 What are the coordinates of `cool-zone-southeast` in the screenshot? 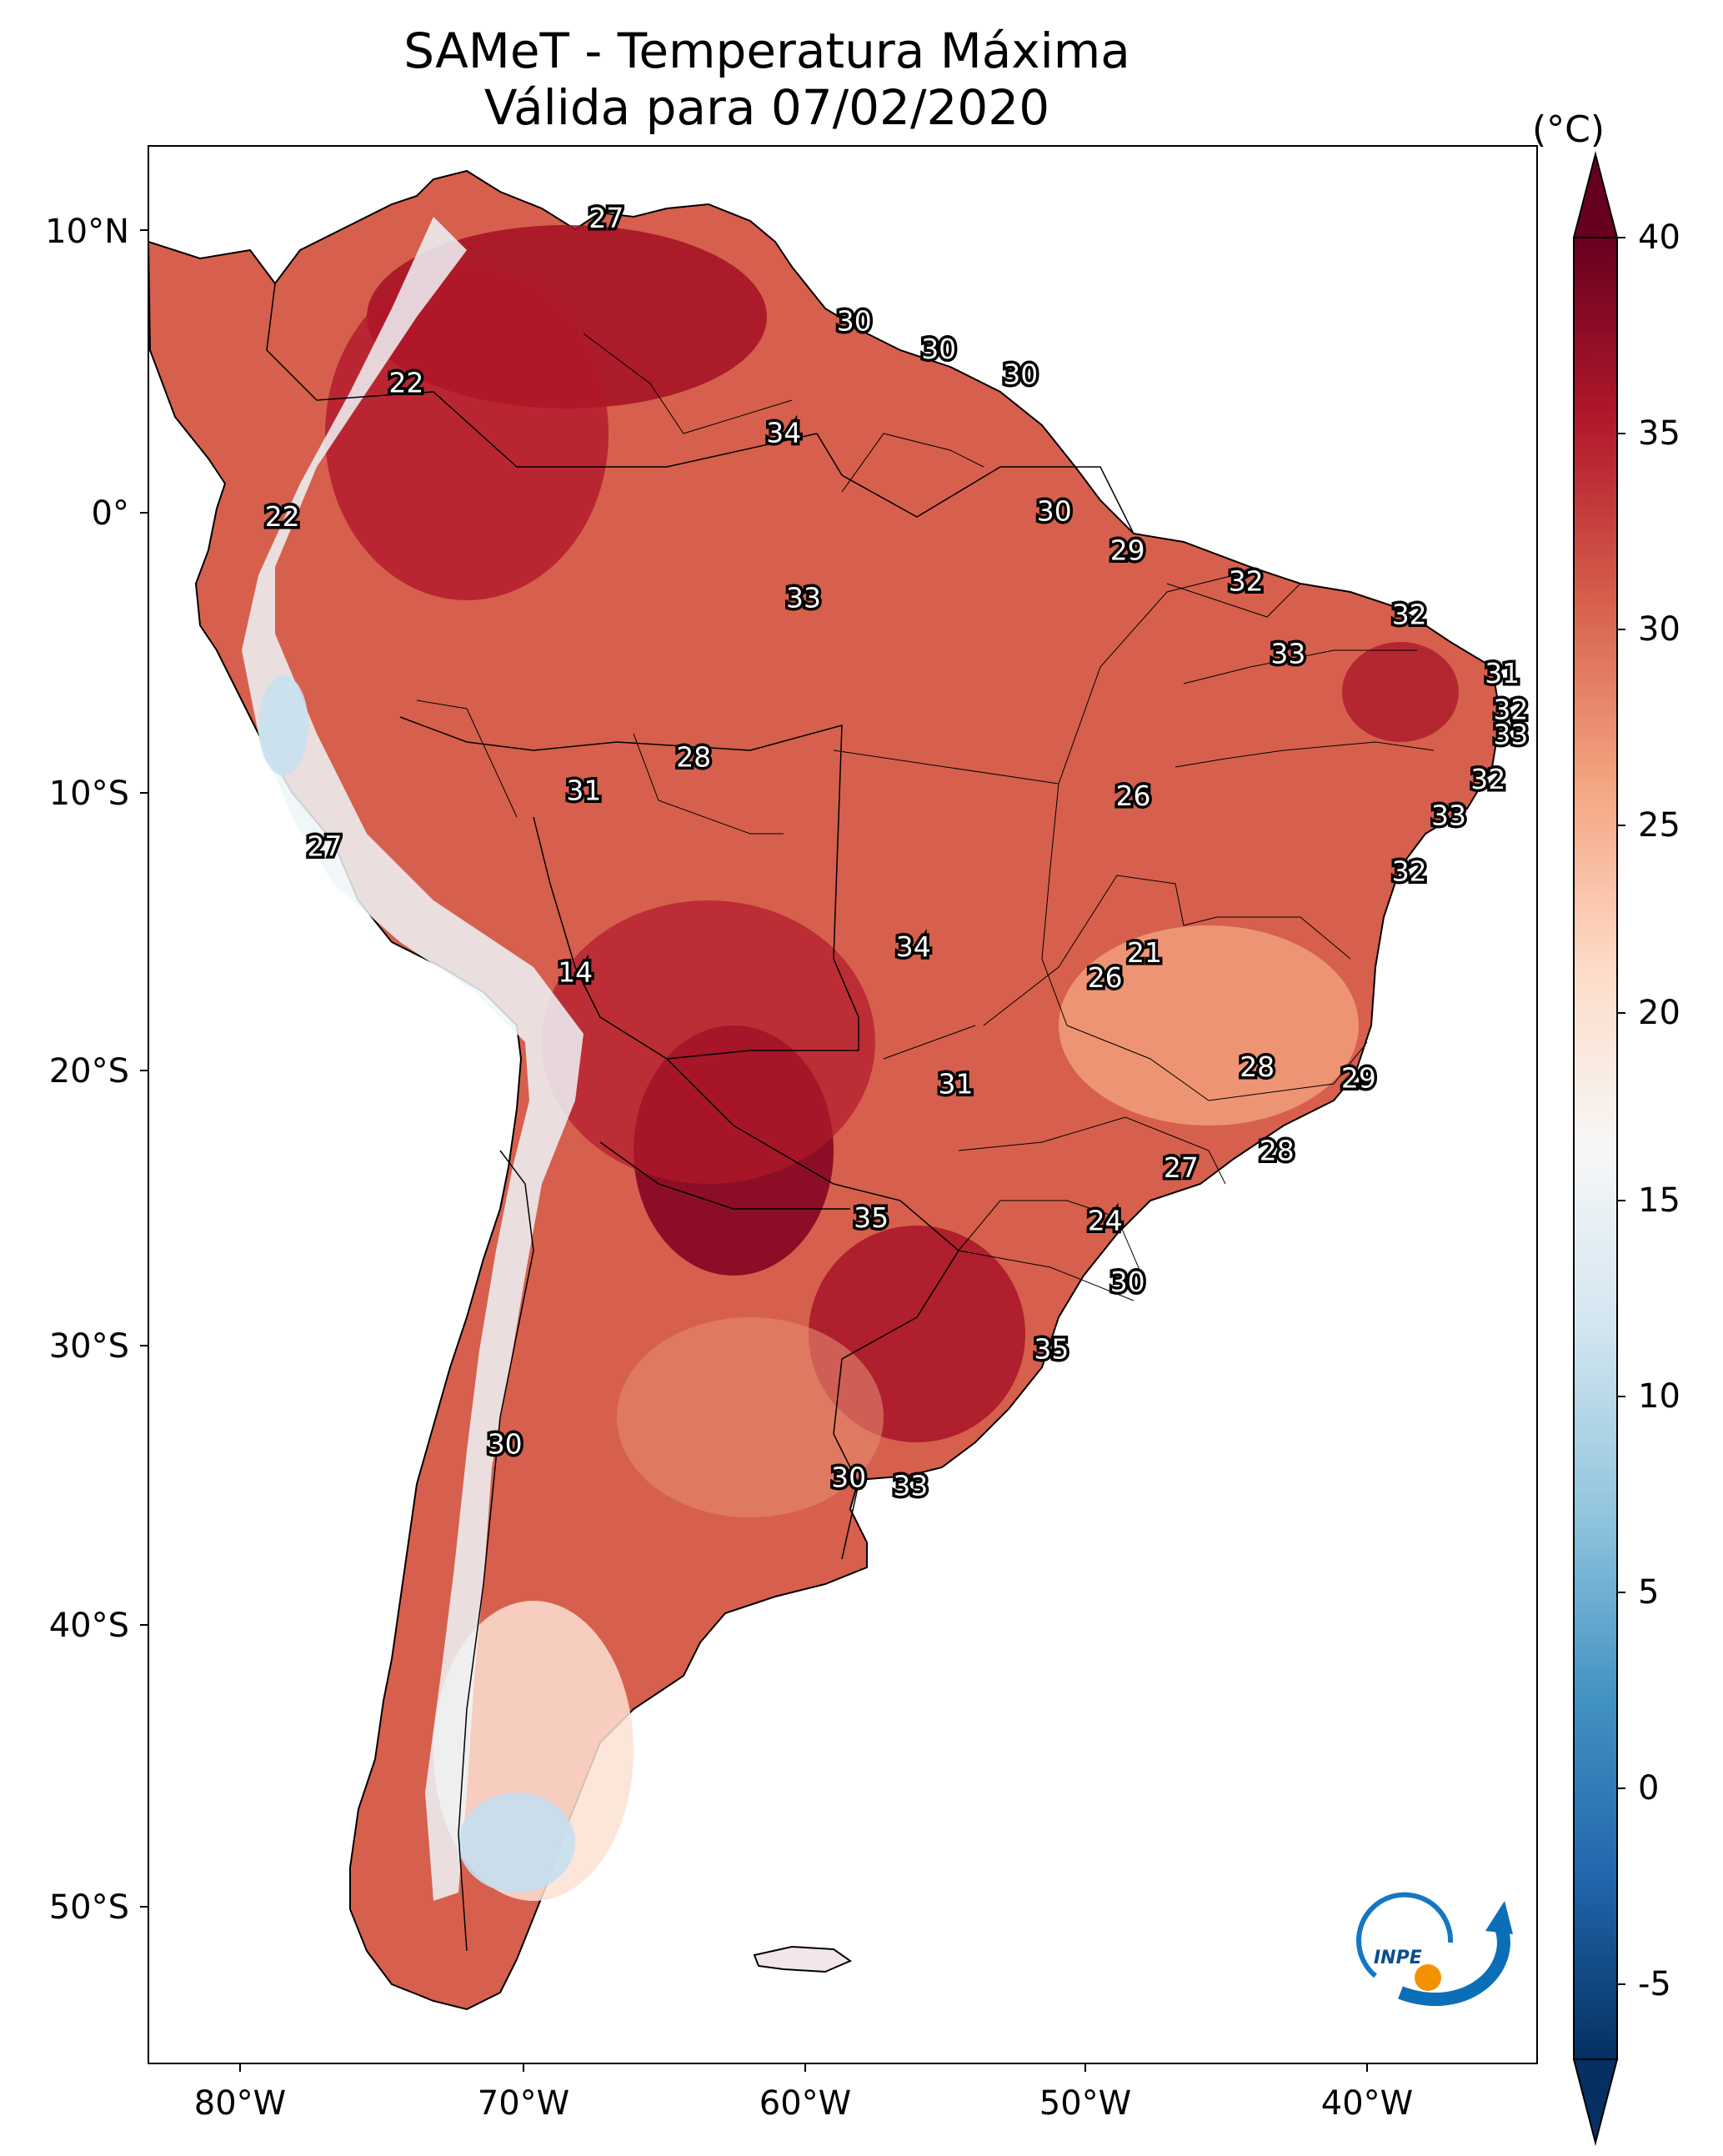 It's located at (1209, 1025).